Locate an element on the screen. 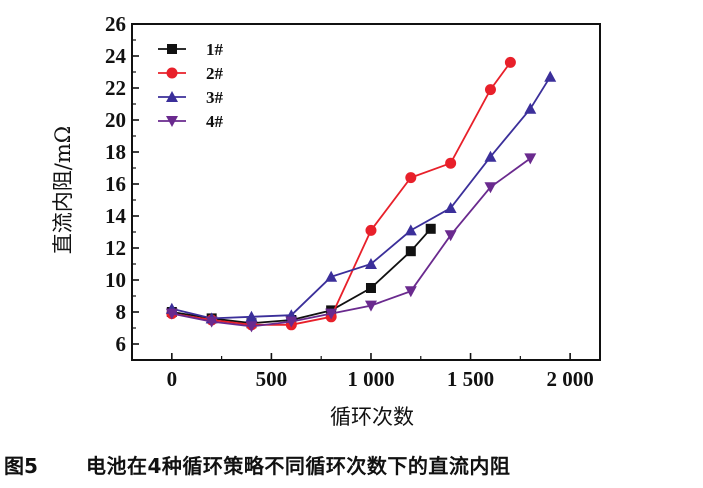  y-tick-label: 10 is located at coordinates (115, 280).